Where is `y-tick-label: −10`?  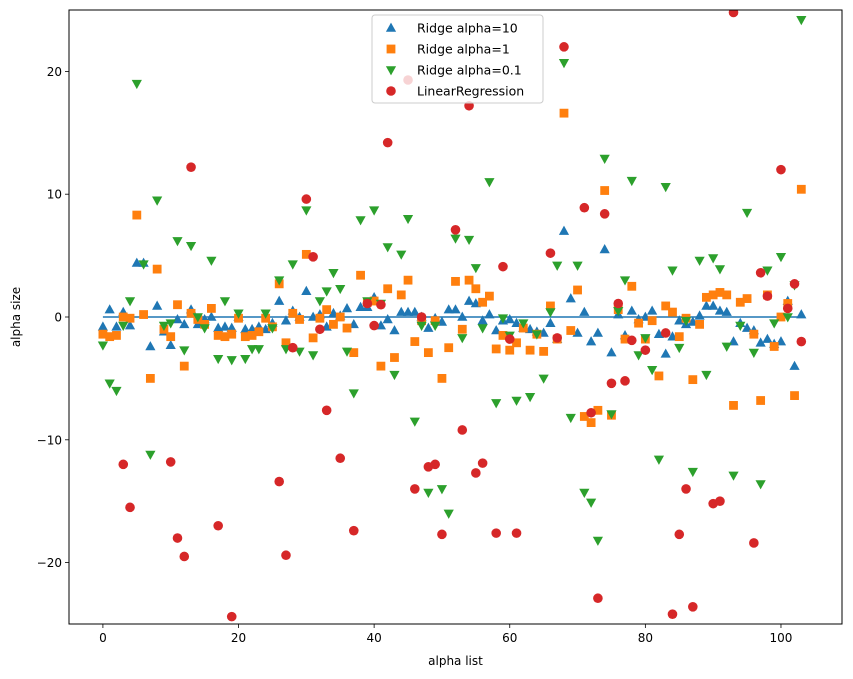
y-tick-label: −10 is located at coordinates (49, 440).